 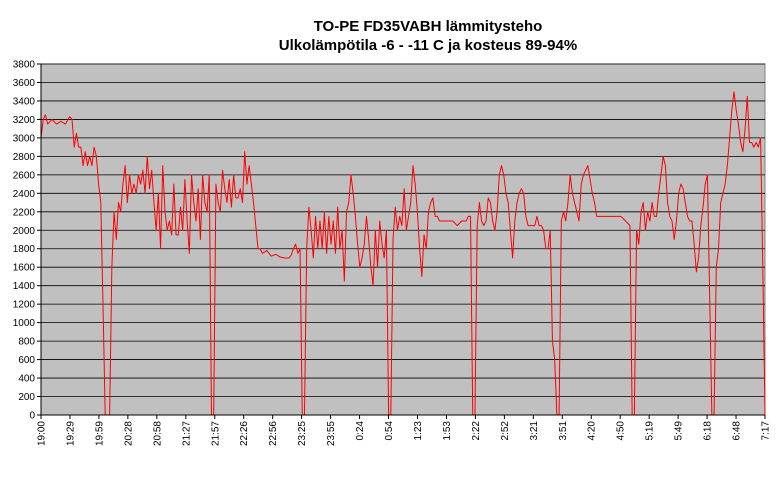 I want to click on chart-title: TO-PE FD35VABH lämmitysteho, so click(x=428, y=26).